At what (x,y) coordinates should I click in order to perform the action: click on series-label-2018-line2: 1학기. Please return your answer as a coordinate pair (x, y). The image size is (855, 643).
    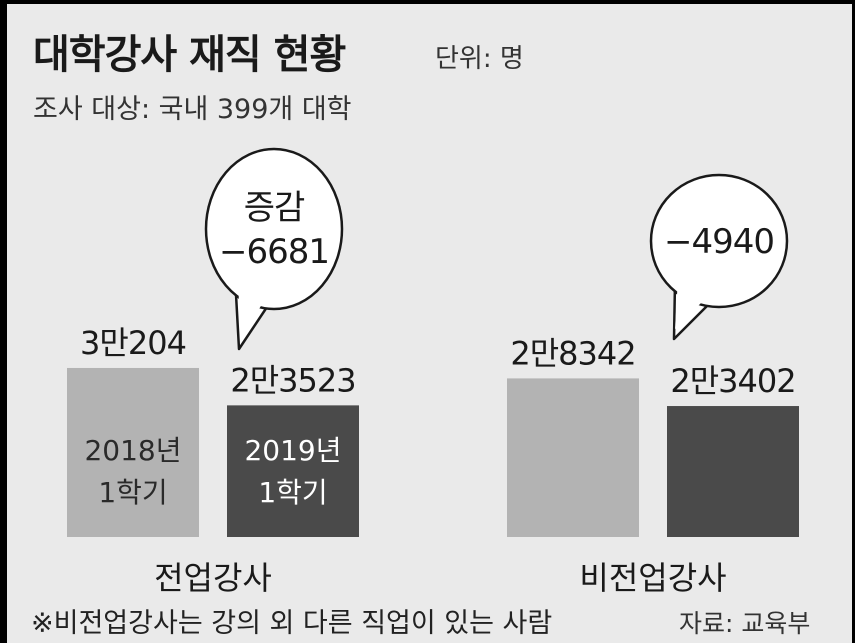
    Looking at the image, I should click on (132, 492).